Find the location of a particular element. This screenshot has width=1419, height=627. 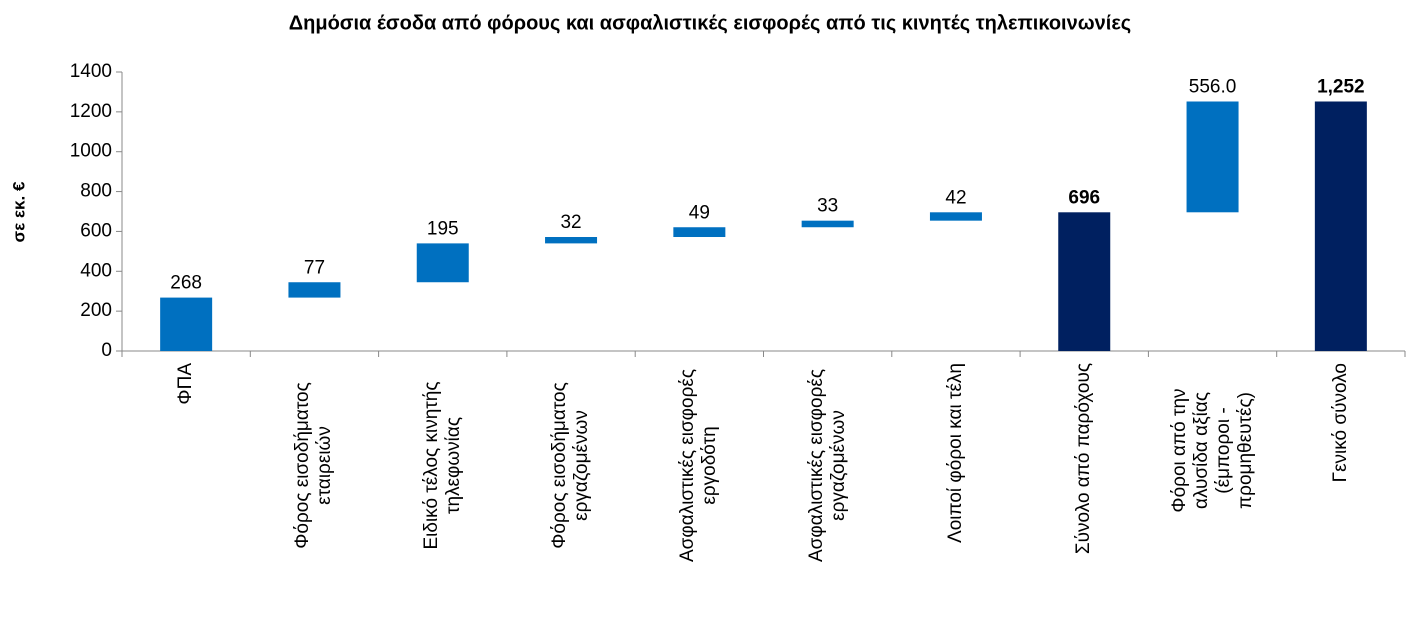

value-label: 1,252 is located at coordinates (1341, 87).